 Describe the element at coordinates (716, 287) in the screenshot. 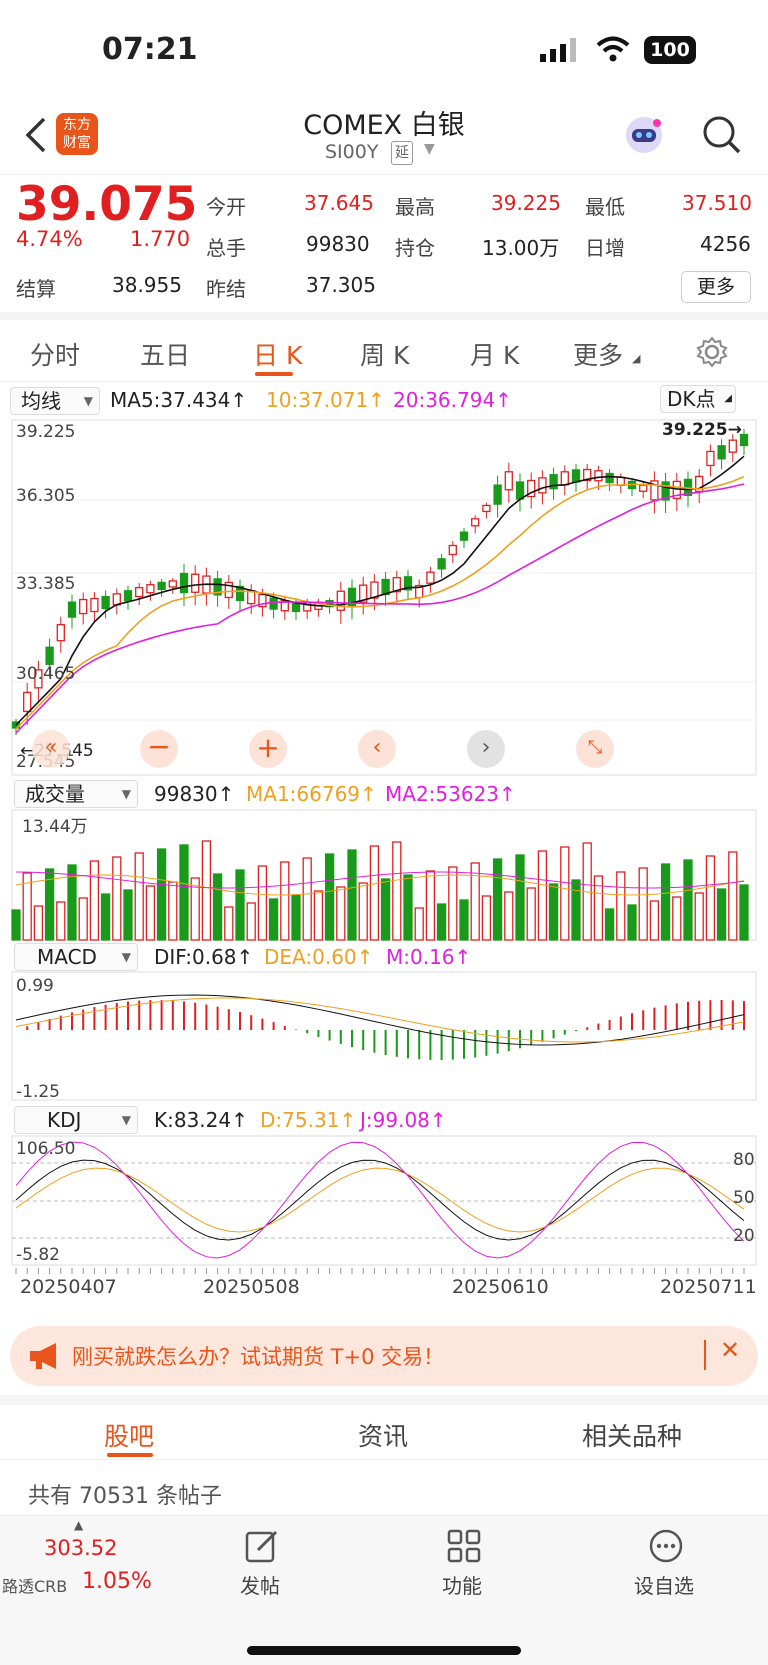

I see `more-button: 更多` at that location.